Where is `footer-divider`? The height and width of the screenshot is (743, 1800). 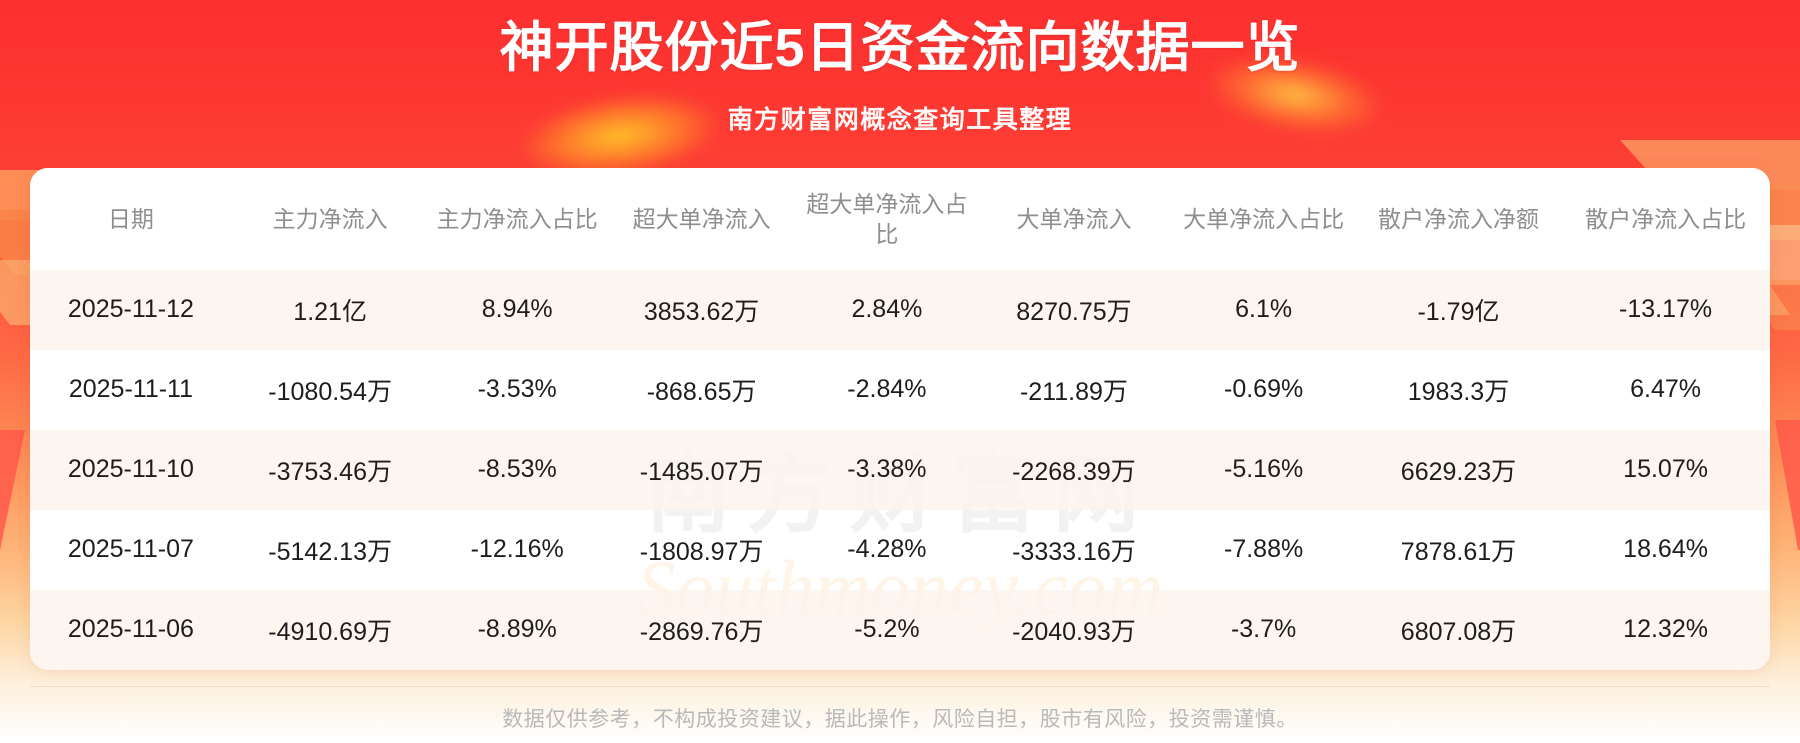
footer-divider is located at coordinates (900, 686).